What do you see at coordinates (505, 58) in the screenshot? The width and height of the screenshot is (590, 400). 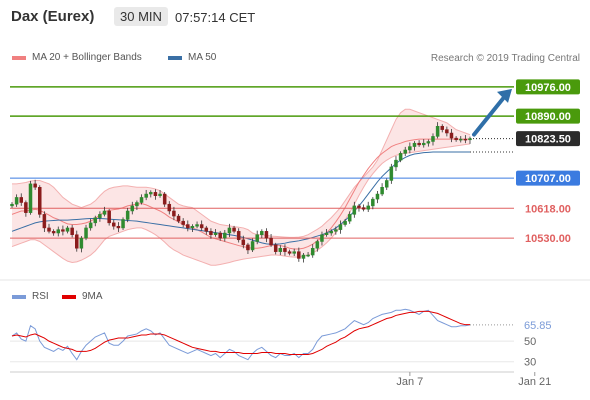 I see `research-credit: Research © 2019 Trading Central` at bounding box center [505, 58].